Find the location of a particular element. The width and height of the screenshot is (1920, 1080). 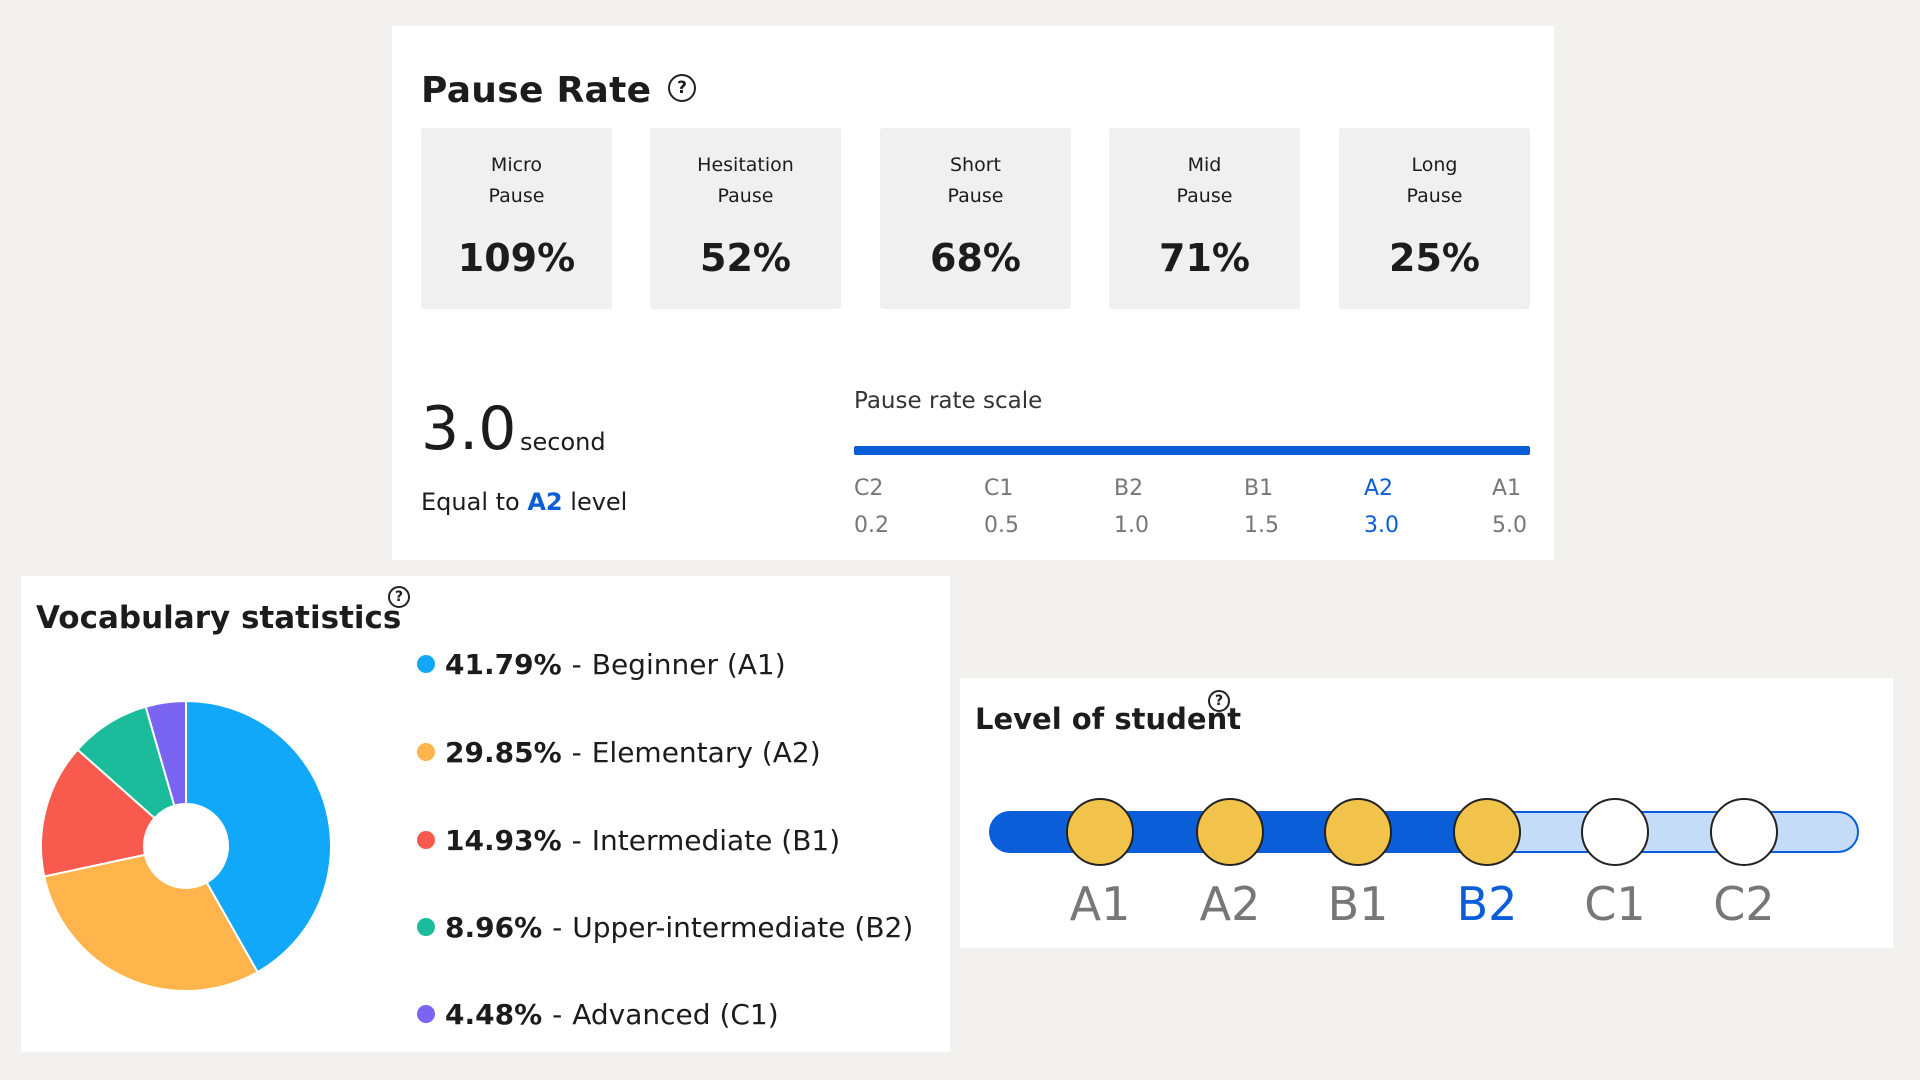

pause-box-value: 25% is located at coordinates (1434, 258).